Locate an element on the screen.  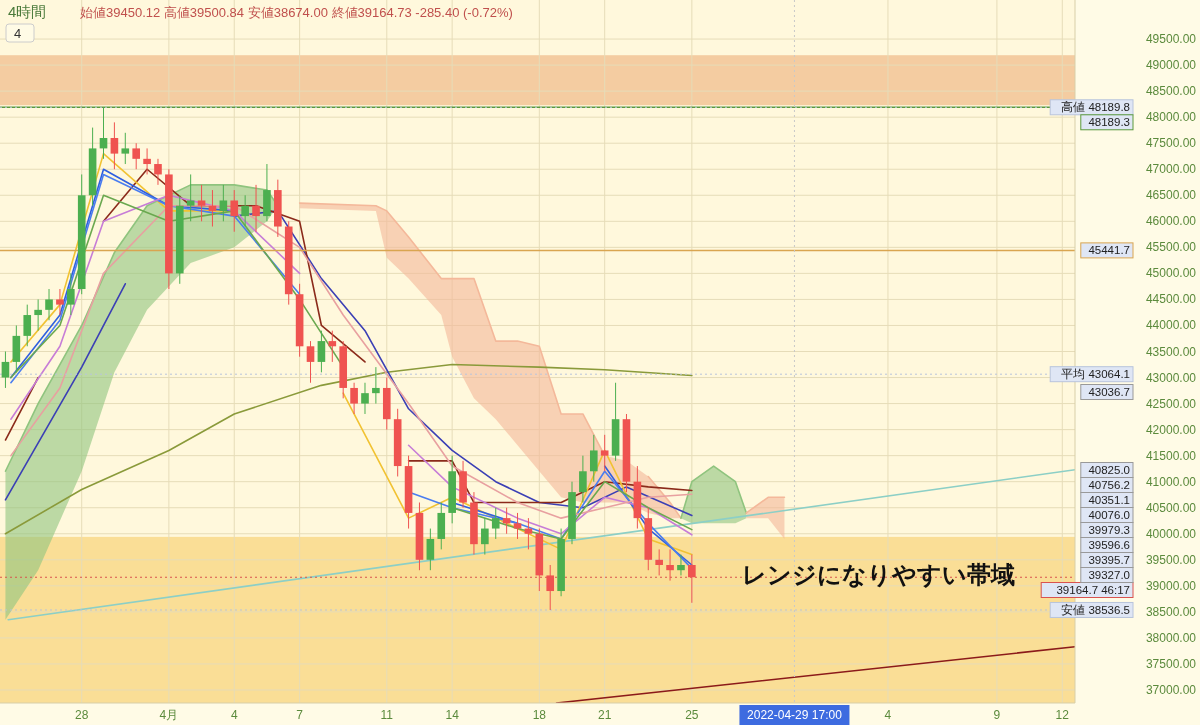
y-tick-label: 42500.00 is located at coordinates (1171, 403).